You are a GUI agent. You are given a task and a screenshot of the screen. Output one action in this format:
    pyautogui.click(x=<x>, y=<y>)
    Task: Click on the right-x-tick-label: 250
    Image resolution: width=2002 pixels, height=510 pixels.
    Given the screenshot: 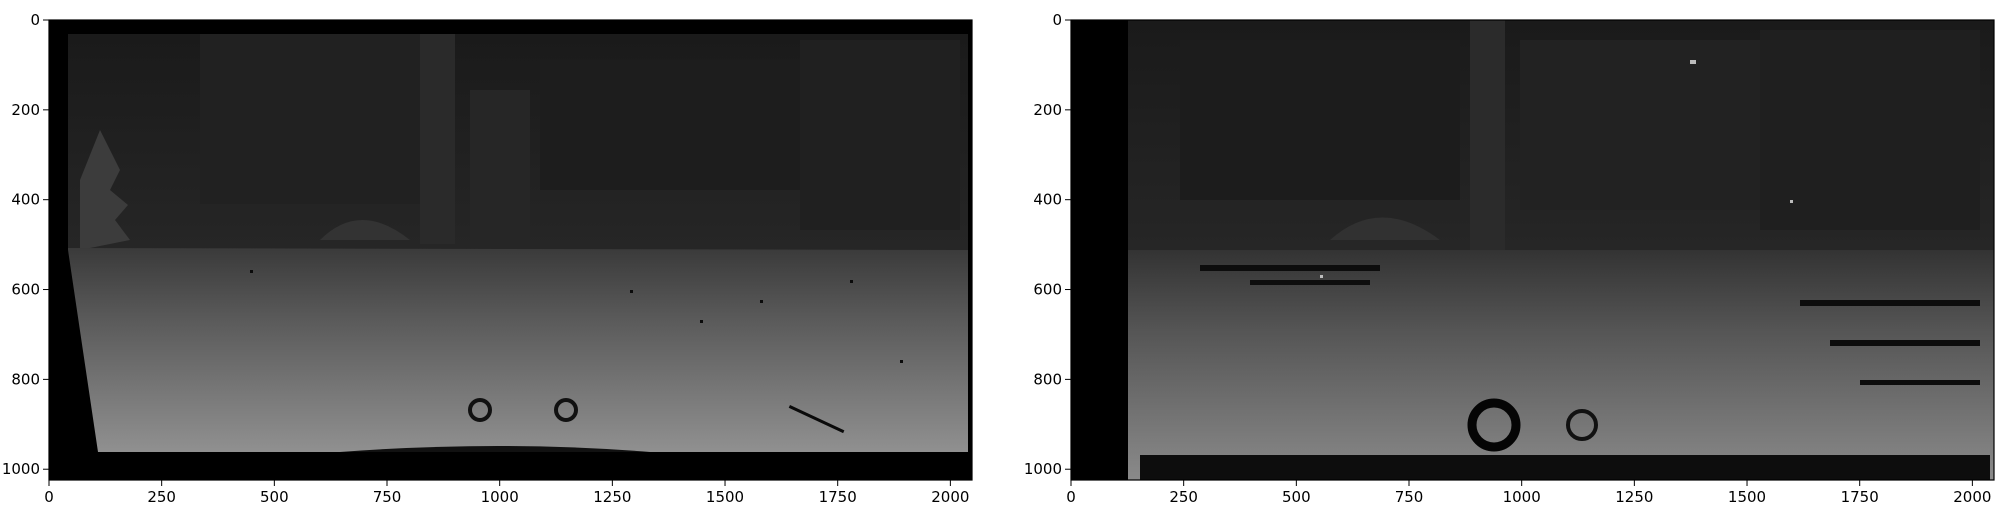 What is the action you would take?
    pyautogui.click(x=1183, y=497)
    